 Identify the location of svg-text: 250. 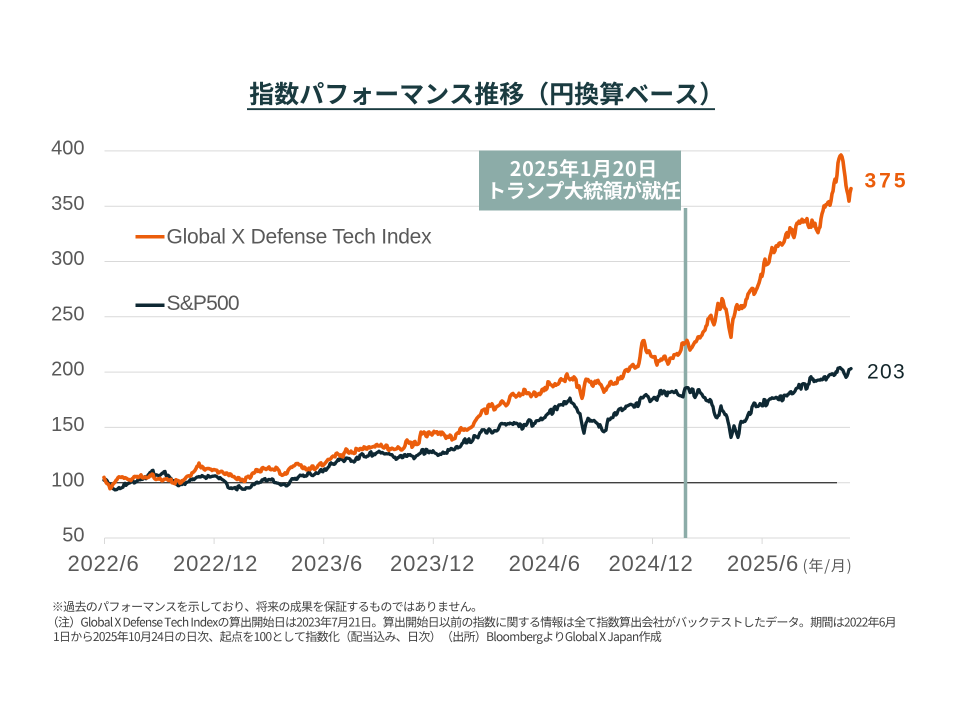
(67, 314).